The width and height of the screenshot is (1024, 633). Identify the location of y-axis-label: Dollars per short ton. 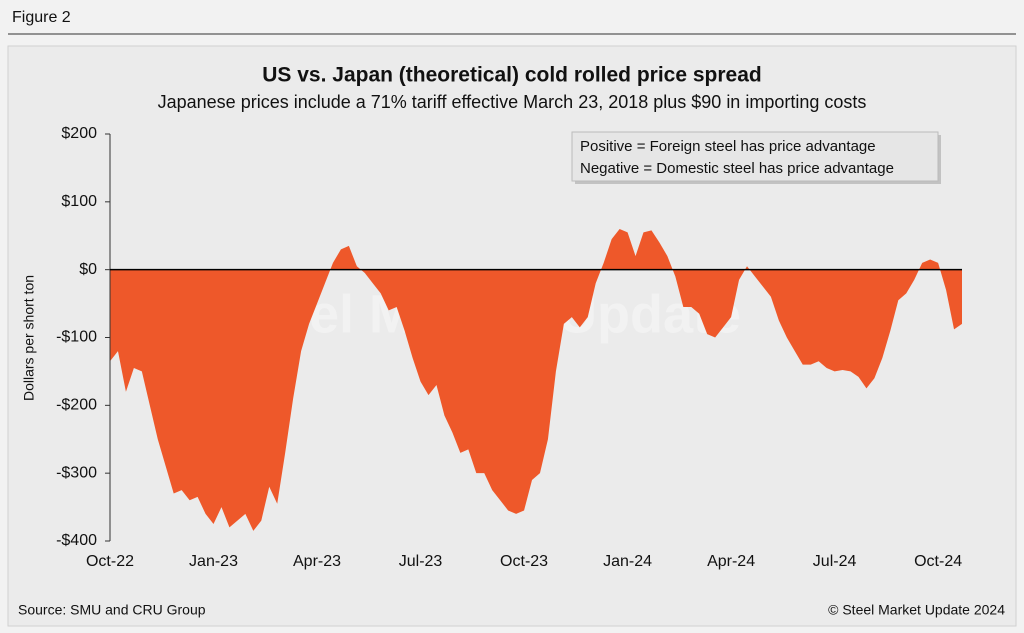
(29, 338).